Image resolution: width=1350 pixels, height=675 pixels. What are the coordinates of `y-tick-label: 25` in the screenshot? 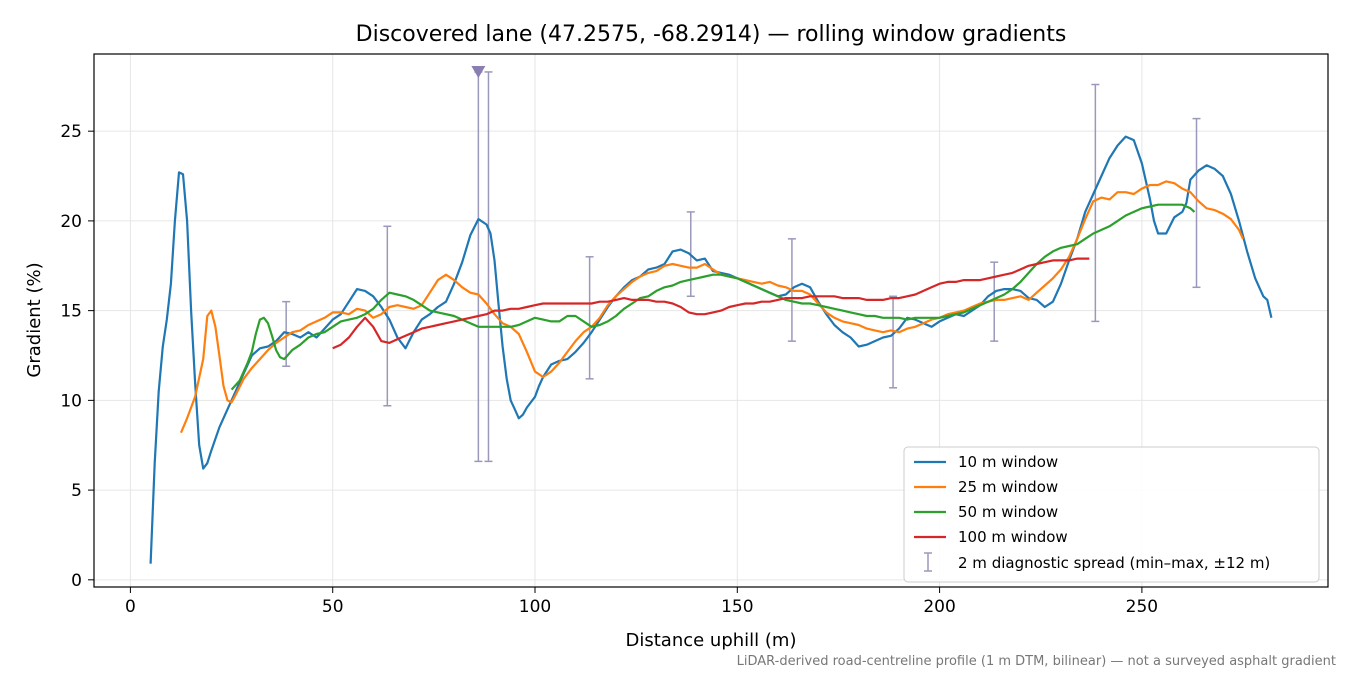 It's located at (71, 132).